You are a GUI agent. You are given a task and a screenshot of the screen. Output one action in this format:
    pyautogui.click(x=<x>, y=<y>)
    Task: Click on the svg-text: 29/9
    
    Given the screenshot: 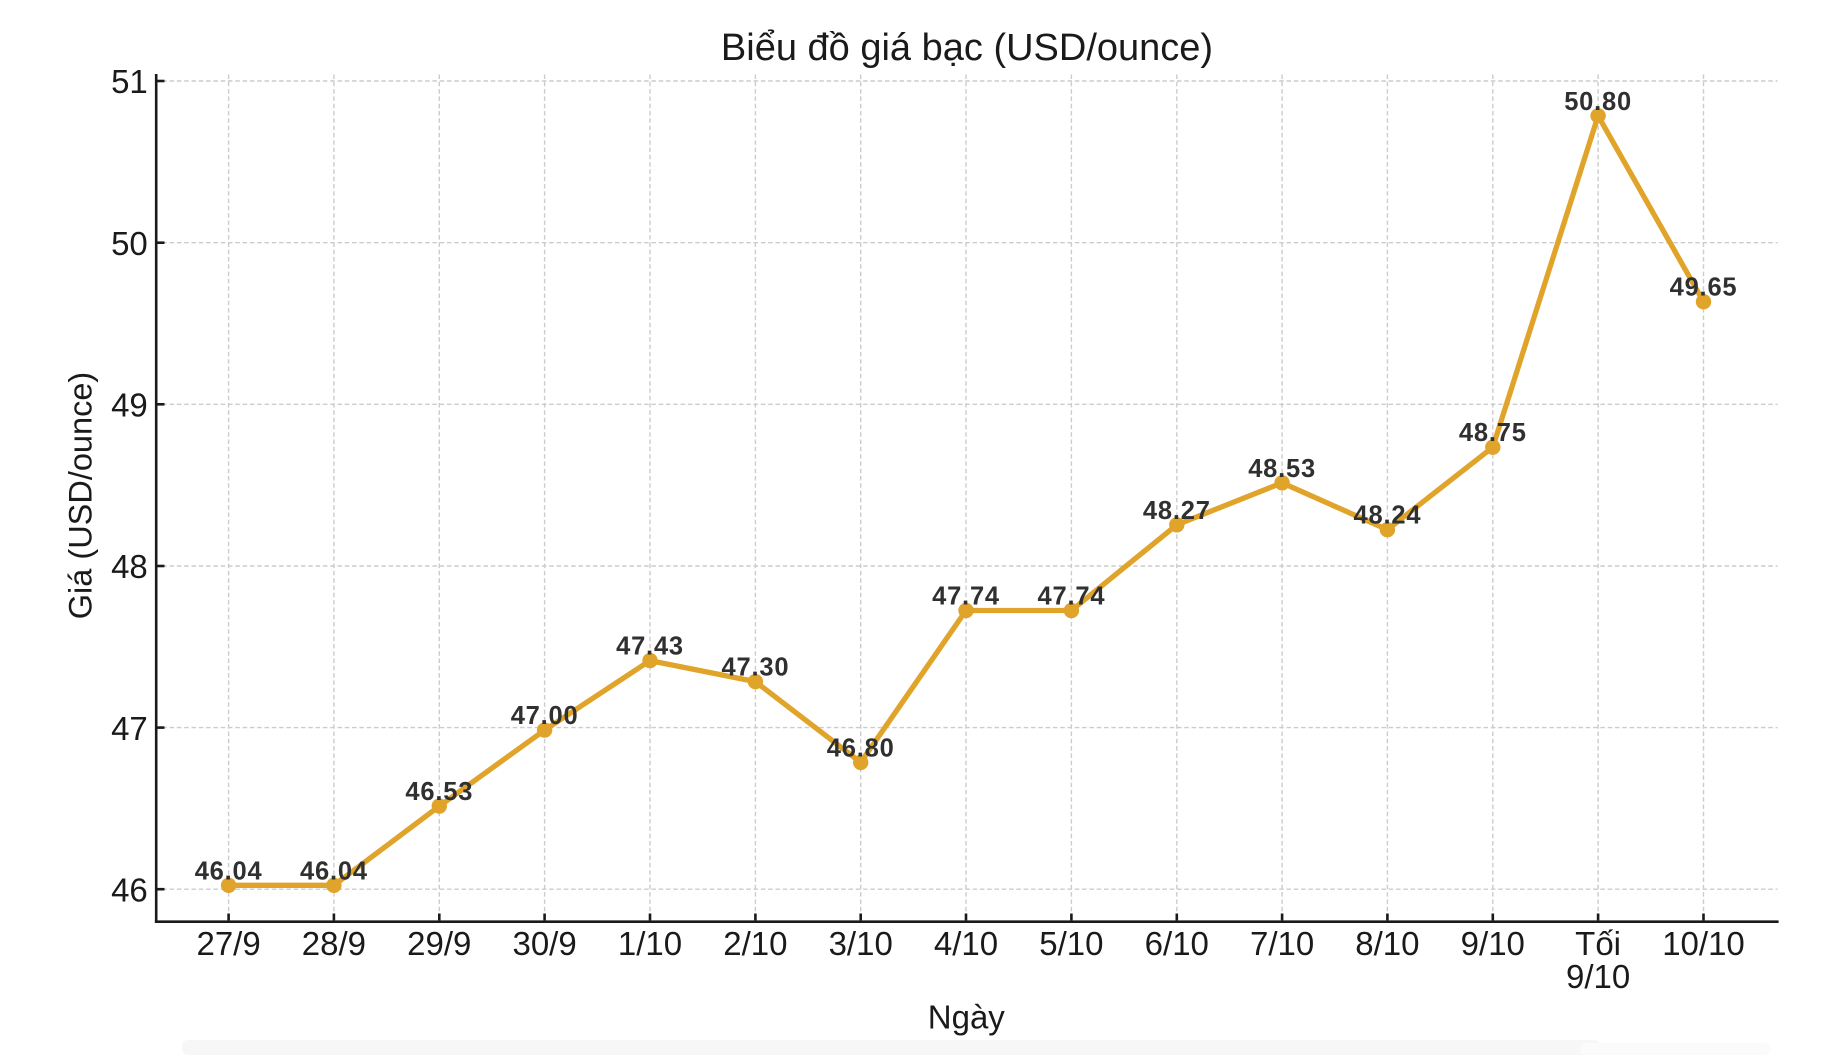 What is the action you would take?
    pyautogui.click(x=439, y=943)
    